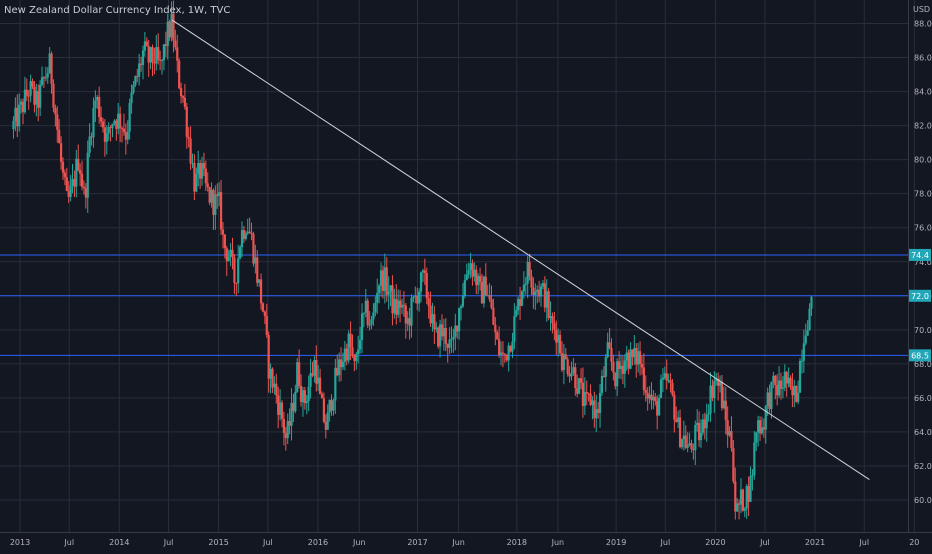 This screenshot has width=932, height=554. I want to click on x-tick-label: Jun, so click(458, 542).